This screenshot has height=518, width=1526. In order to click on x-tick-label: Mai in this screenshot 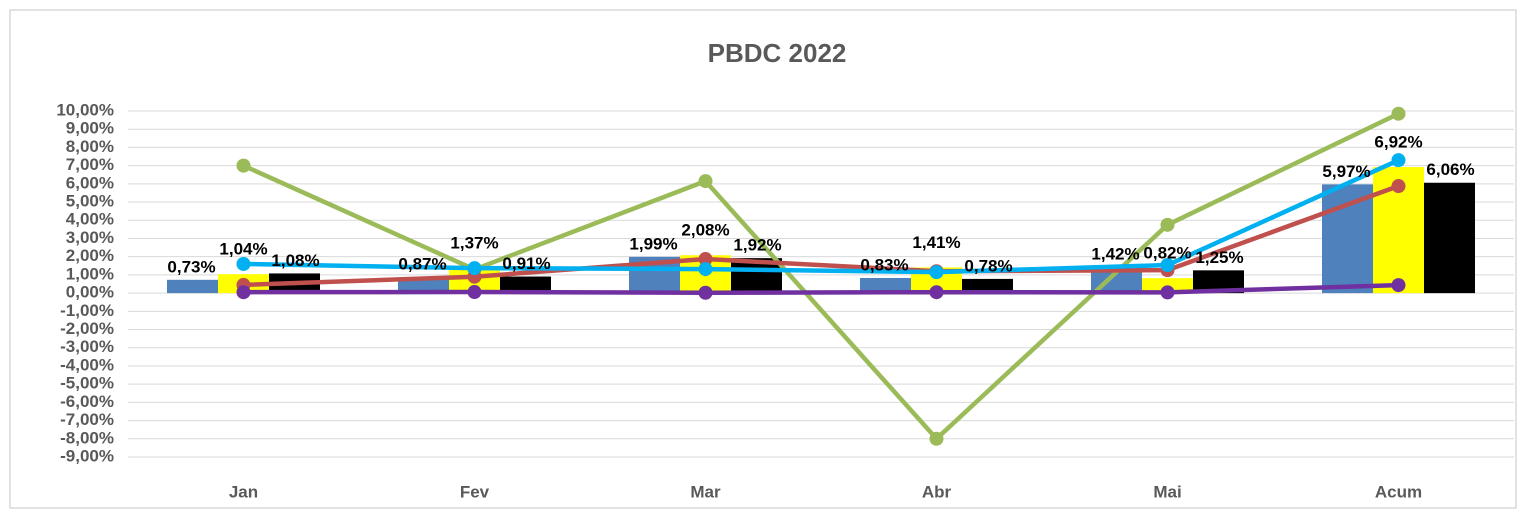, I will do `click(1167, 491)`.